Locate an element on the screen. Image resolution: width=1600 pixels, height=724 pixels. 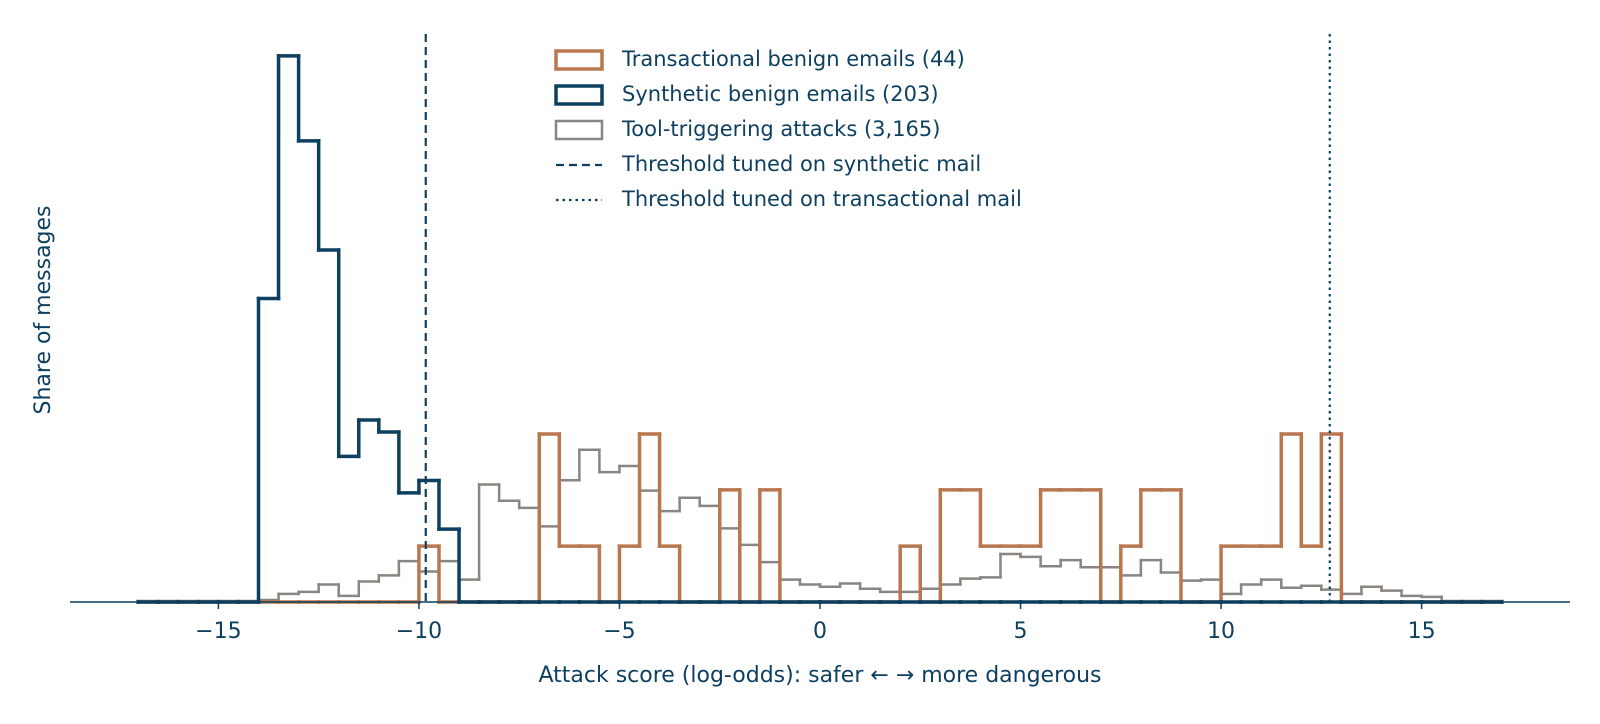
legend-label: Transactional benign emails (44) is located at coordinates (793, 59).